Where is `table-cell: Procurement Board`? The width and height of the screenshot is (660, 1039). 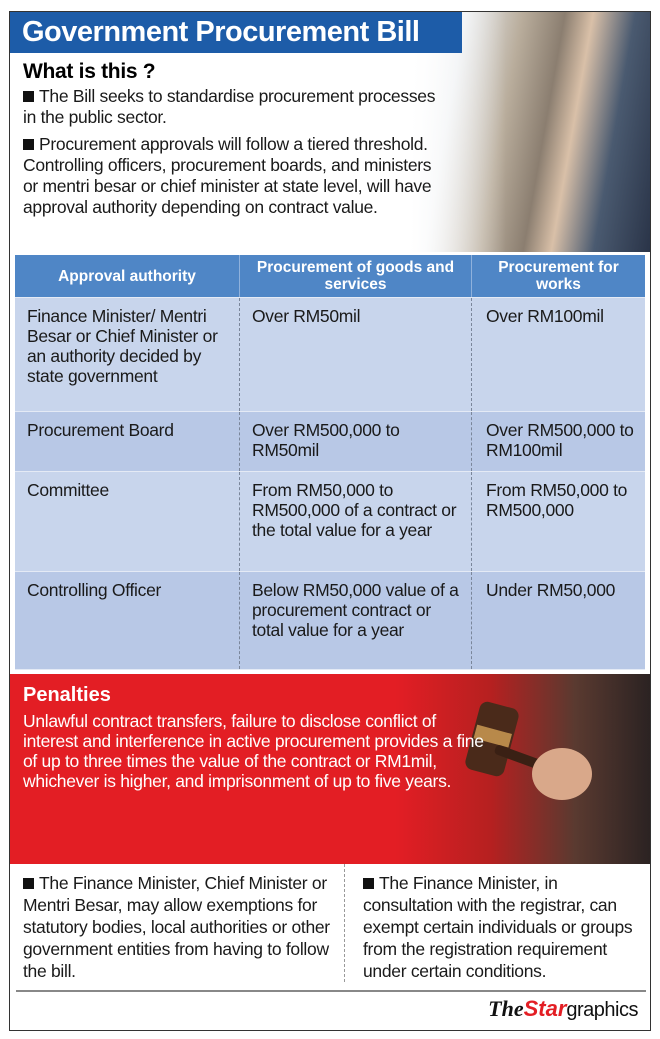
table-cell: Procurement Board is located at coordinates (127, 441).